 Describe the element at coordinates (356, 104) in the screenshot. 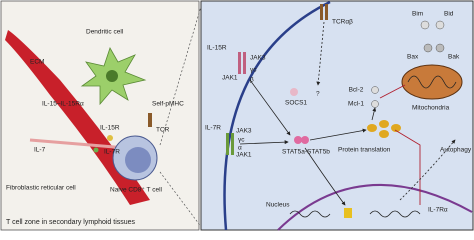

I see `label: Mcl-1` at that location.